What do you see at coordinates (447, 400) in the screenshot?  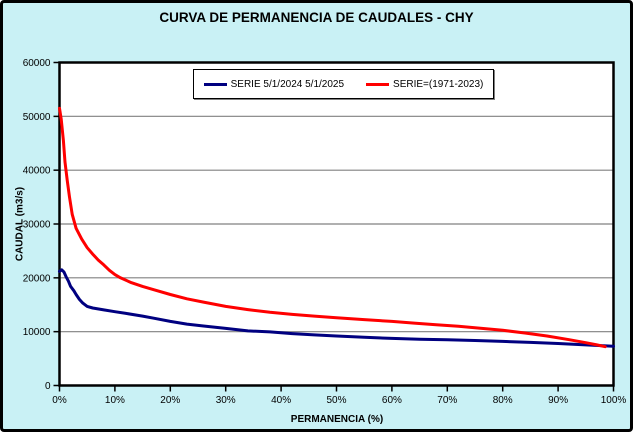 I see `x-tick-label: 70%` at bounding box center [447, 400].